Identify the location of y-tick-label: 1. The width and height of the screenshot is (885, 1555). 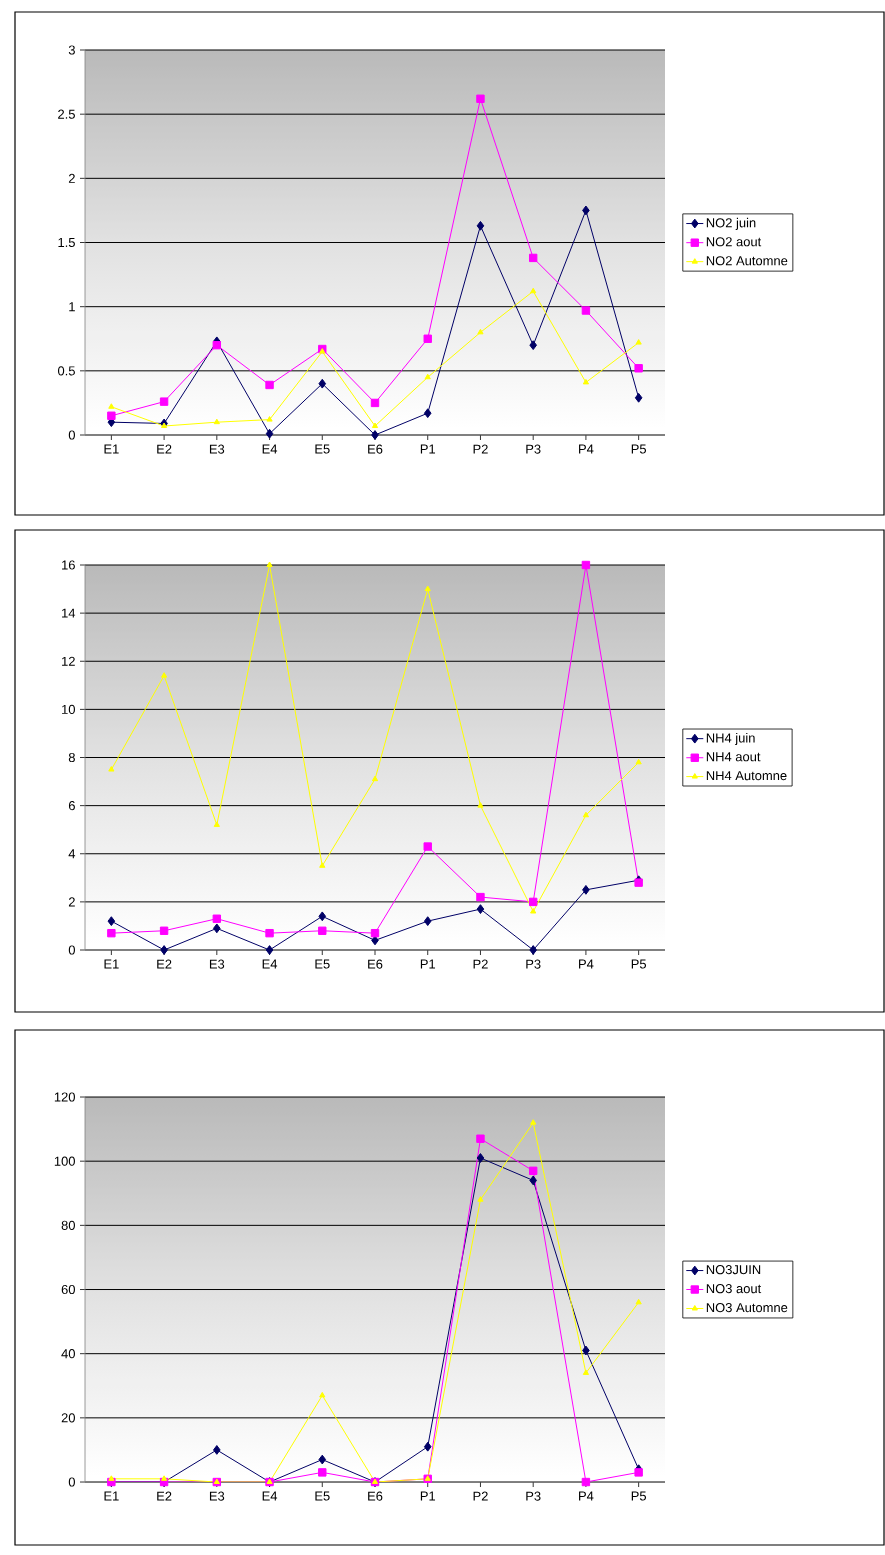
(72, 307).